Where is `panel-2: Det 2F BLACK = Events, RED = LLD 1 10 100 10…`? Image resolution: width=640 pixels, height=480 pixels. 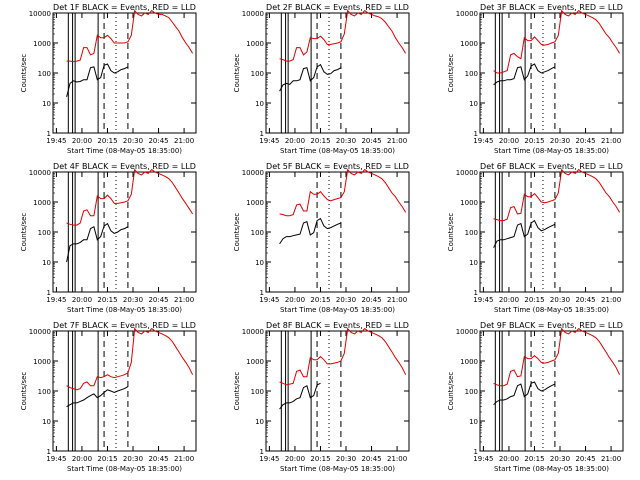 panel-2: Det 2F BLACK = Events, RED = LLD 1 10 100 10… is located at coordinates (321, 79).